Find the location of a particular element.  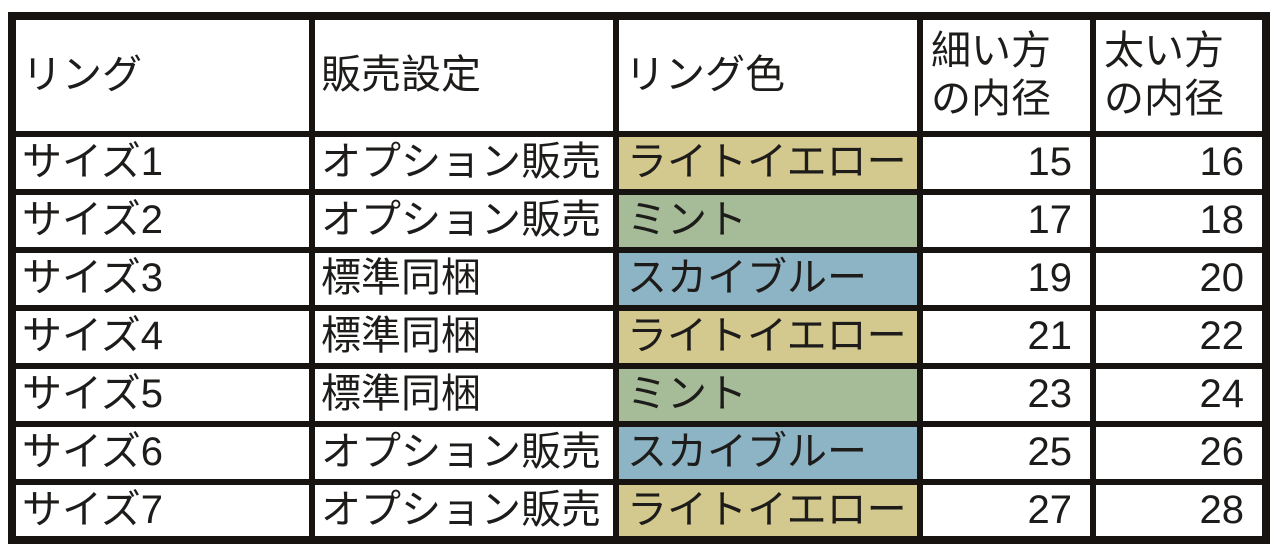

ring-cell: サイズ1 is located at coordinates (162, 163).